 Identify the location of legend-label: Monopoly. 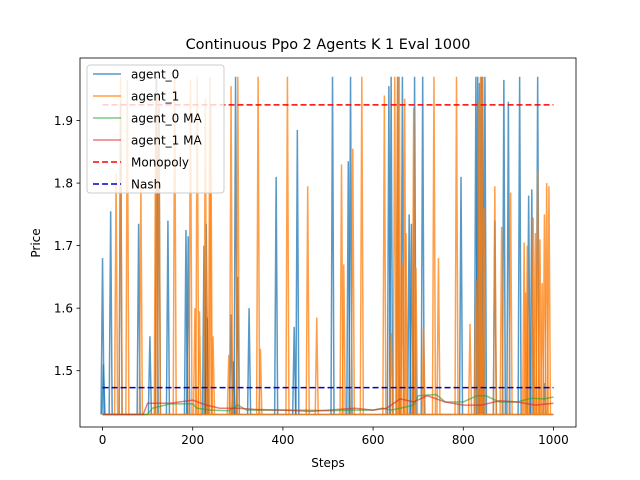
(160, 162).